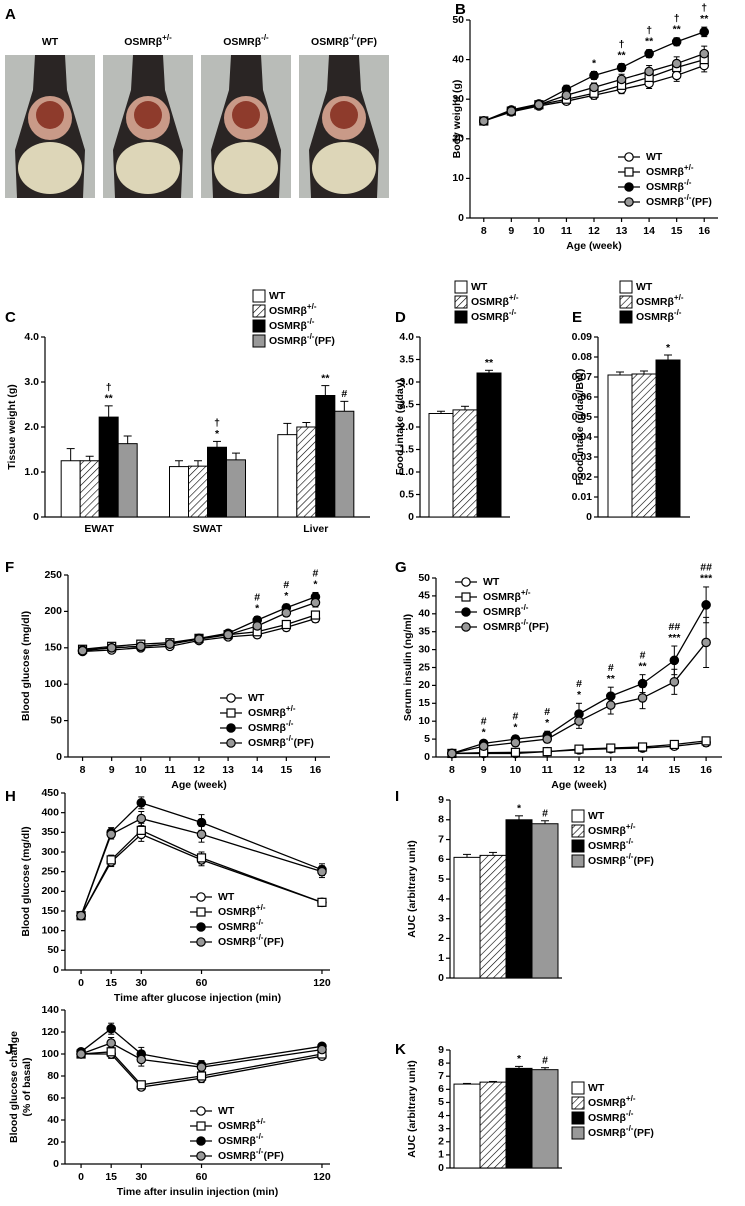  Describe the element at coordinates (582, 437) in the screenshot. I see `y-tick-label: 0.04` at that location.